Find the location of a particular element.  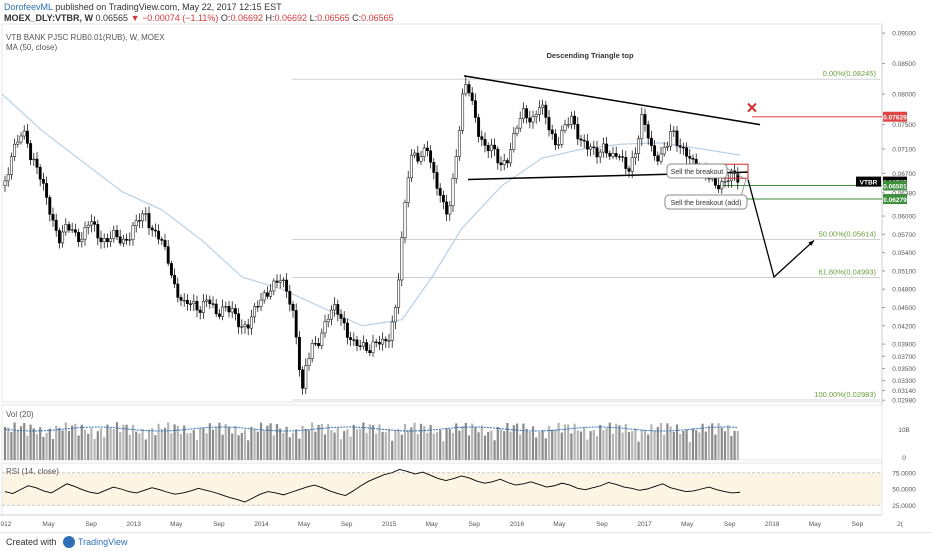

x-tick-label: May is located at coordinates (559, 524).